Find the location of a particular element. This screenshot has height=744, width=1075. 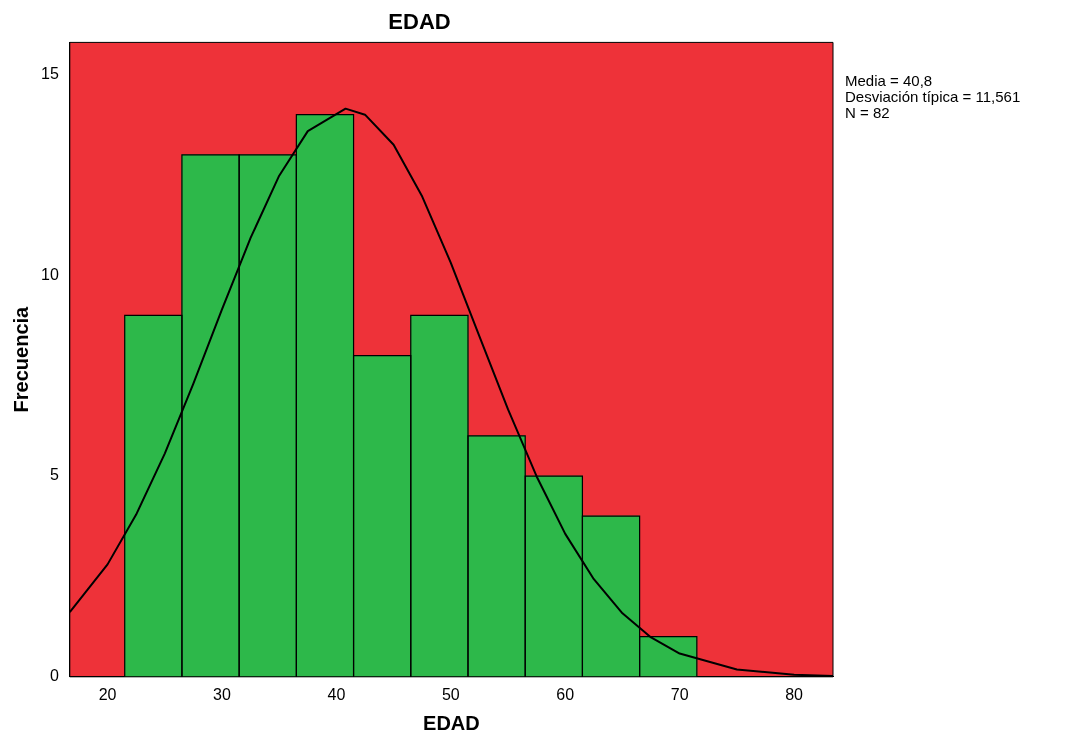

x-axis-title: EDAD is located at coordinates (451, 722).